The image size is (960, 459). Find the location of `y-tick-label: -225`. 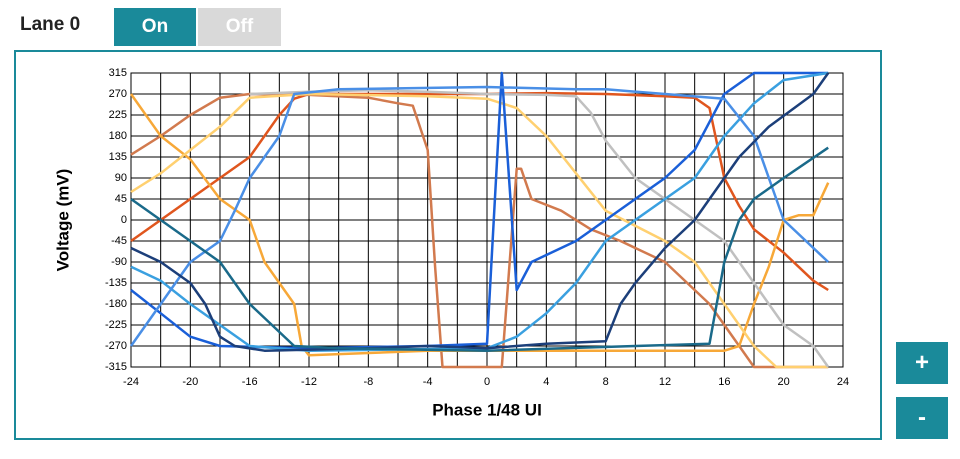

y-tick-label: -225 is located at coordinates (116, 325).